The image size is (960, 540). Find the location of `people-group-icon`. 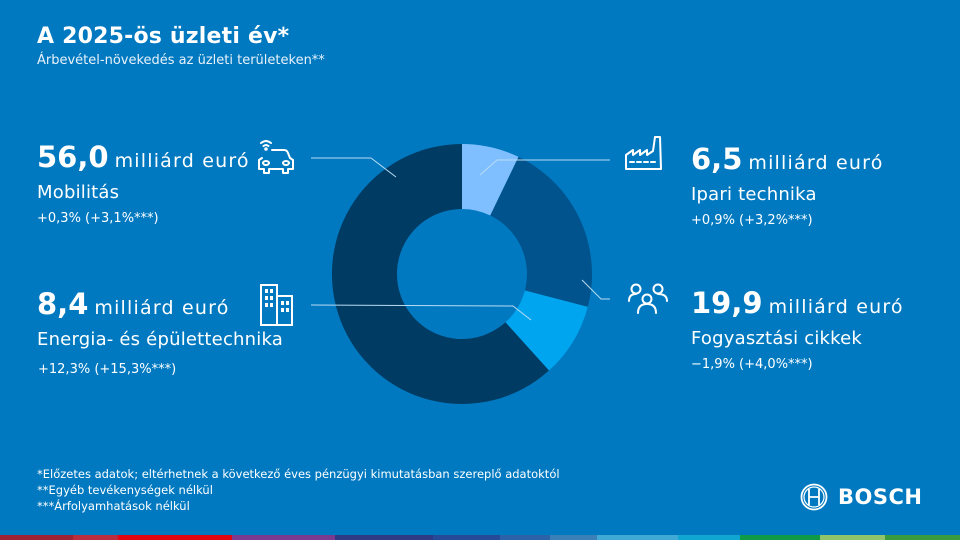

people-group-icon is located at coordinates (648, 298).